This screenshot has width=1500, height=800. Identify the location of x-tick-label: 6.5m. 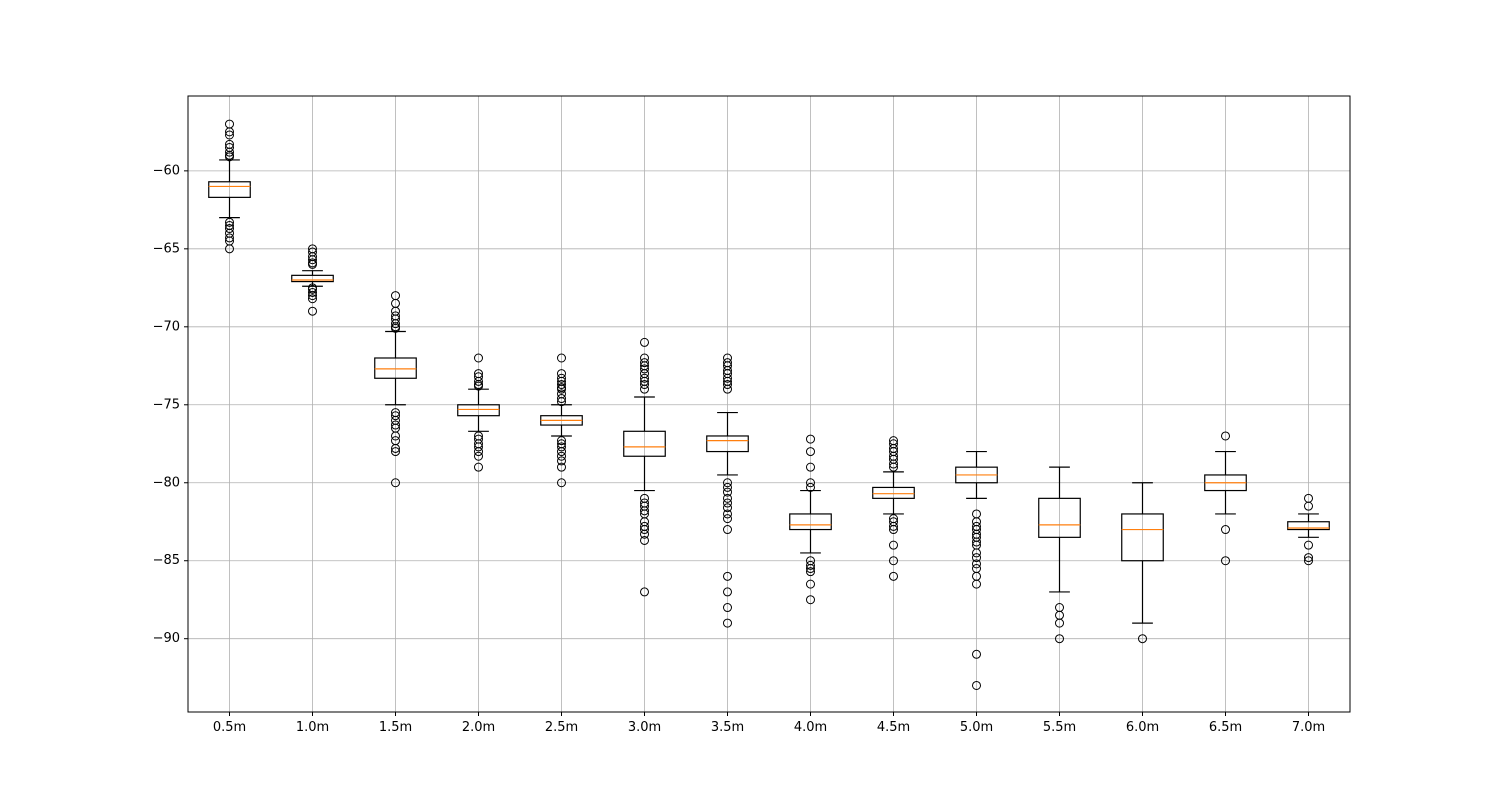
(1225, 727).